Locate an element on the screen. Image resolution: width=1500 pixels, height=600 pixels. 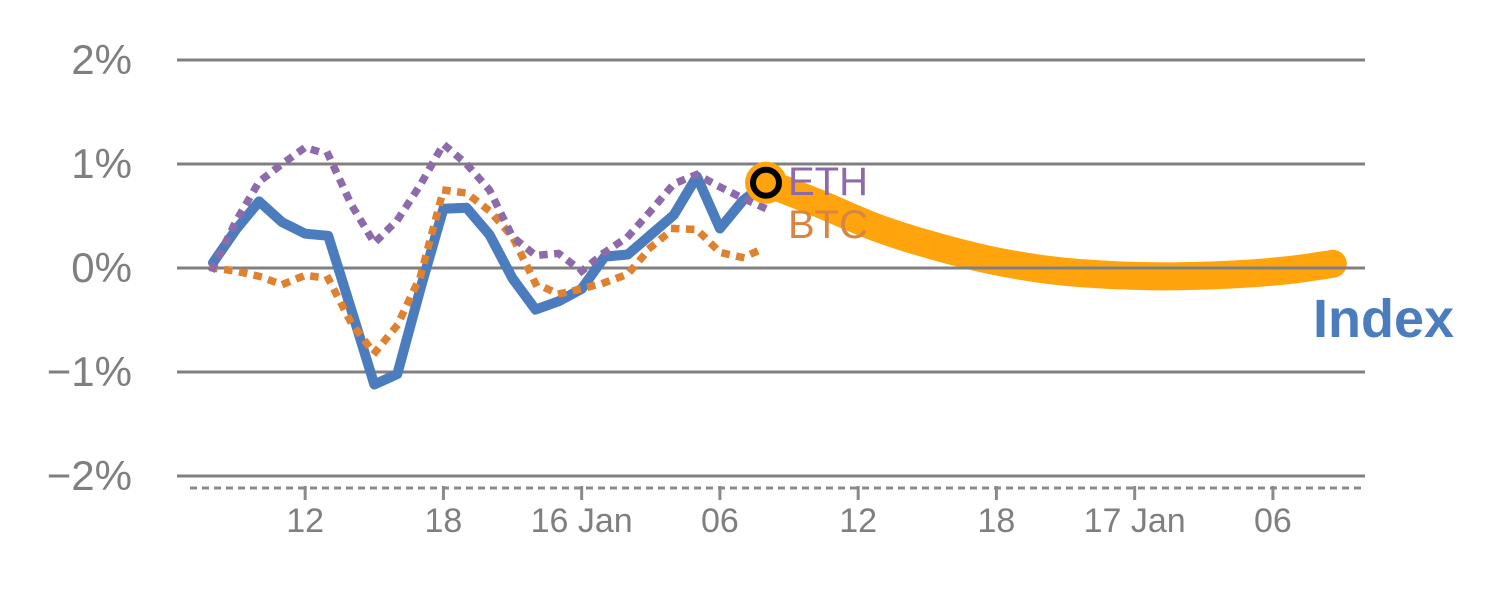
y-tick-label: 1% is located at coordinates (101, 163).